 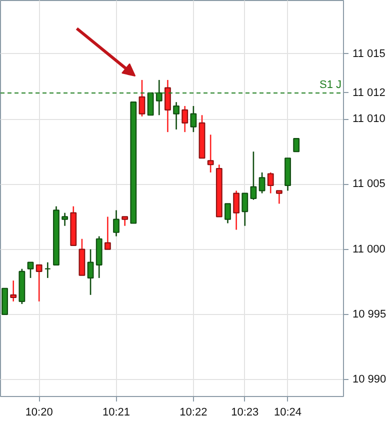 What do you see at coordinates (369, 184) in the screenshot?
I see `y-tick-label: 11 005` at bounding box center [369, 184].